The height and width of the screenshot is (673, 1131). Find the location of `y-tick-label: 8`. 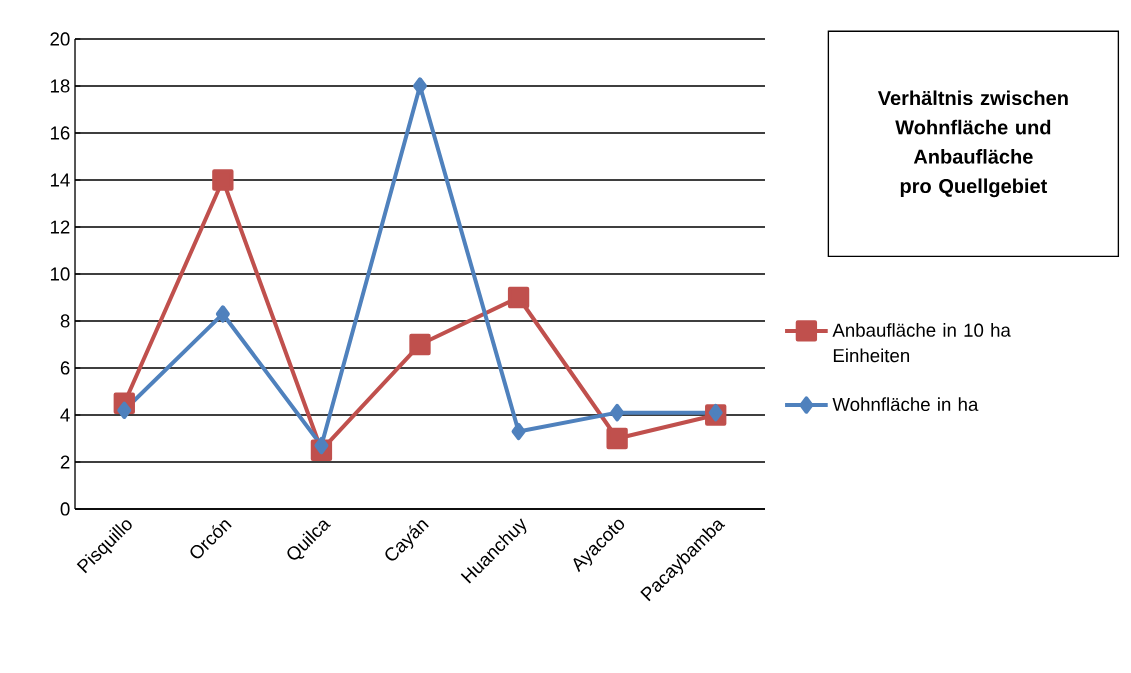

y-tick-label: 8 is located at coordinates (65, 321).